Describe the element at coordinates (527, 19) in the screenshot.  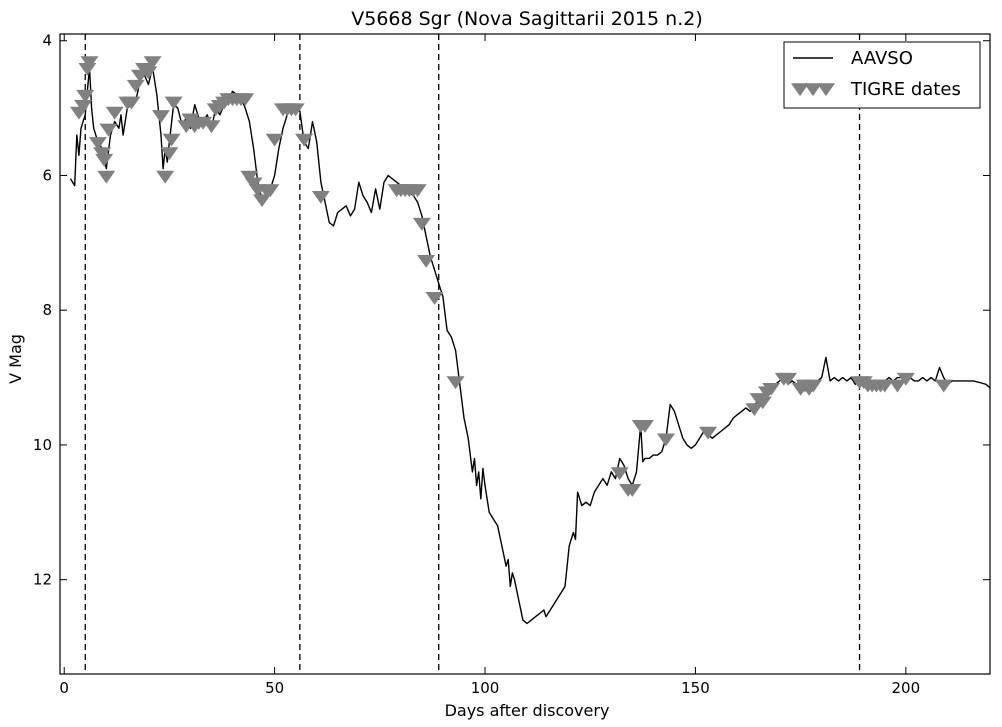
I see `chart-title: V5668 Sgr (Nova Sagittarii 2015 n.2)` at that location.